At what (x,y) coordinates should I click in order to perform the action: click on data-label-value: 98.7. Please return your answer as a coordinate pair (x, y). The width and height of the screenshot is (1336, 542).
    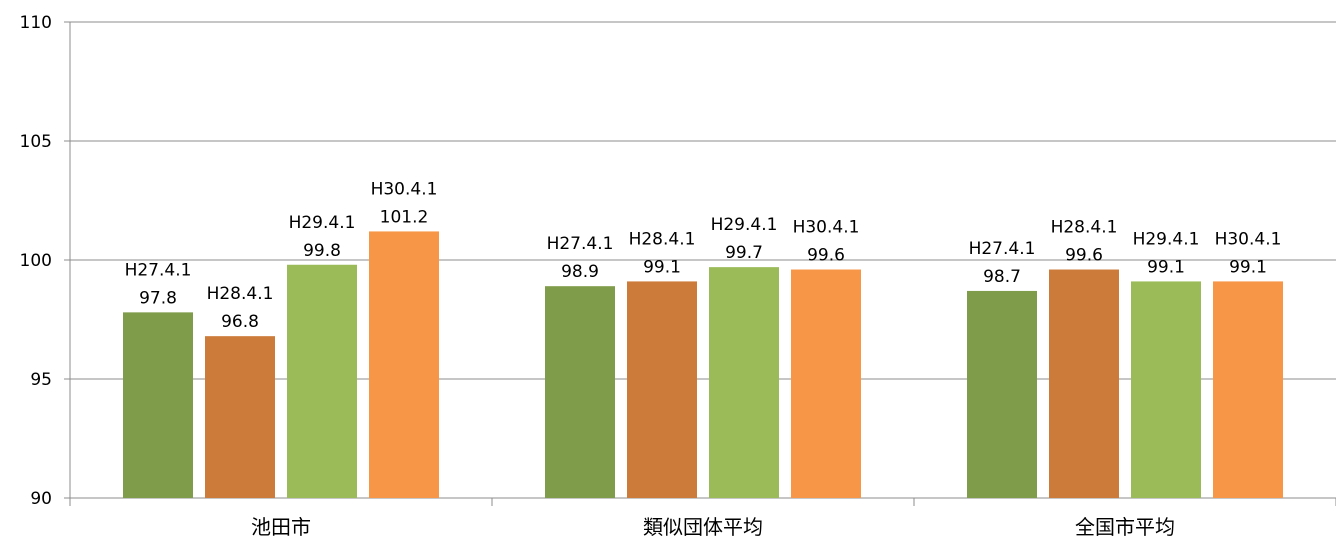
    Looking at the image, I should click on (1002, 277).